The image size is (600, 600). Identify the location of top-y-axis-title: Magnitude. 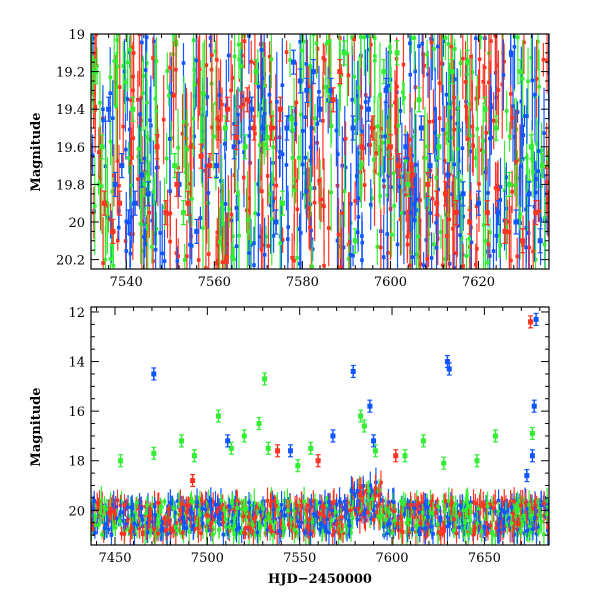
(36, 151).